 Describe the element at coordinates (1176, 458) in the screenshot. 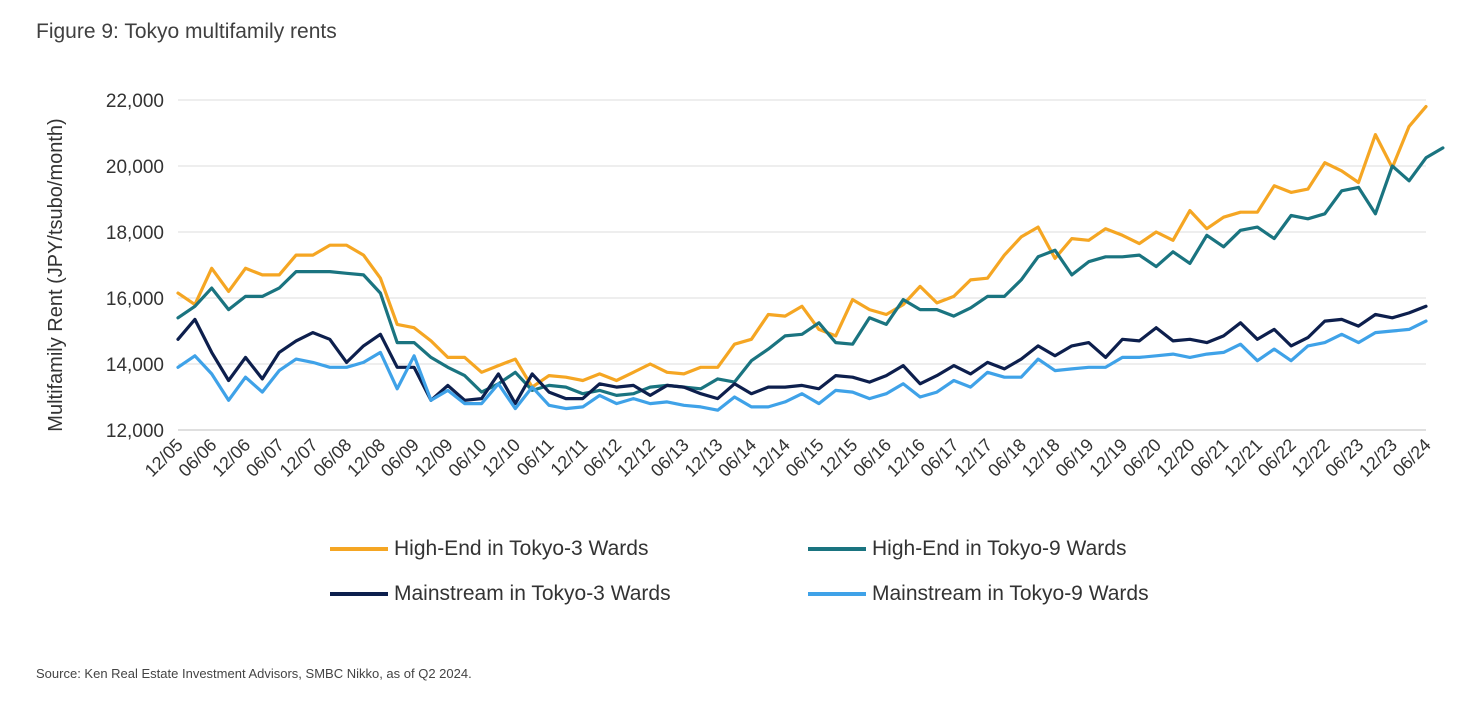

I see `x-tick-label: 12/20` at that location.